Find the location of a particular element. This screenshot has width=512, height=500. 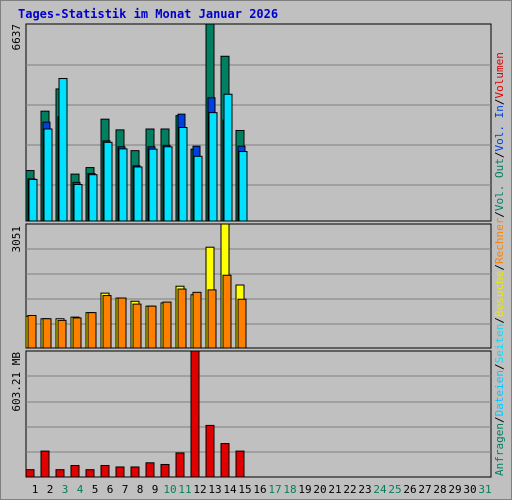

x-tick-label: 6 is located at coordinates (110, 489).